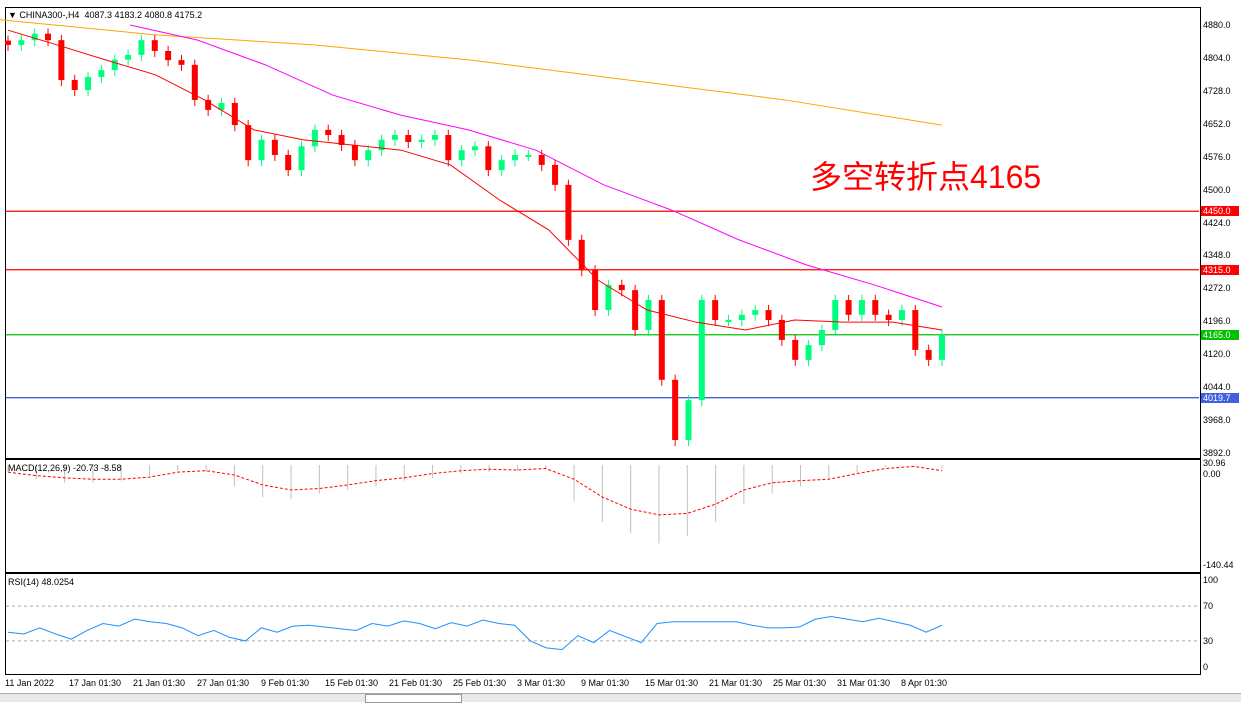  What do you see at coordinates (672, 683) in the screenshot?
I see `time-axis-label: 15 Mar 01:30` at bounding box center [672, 683].